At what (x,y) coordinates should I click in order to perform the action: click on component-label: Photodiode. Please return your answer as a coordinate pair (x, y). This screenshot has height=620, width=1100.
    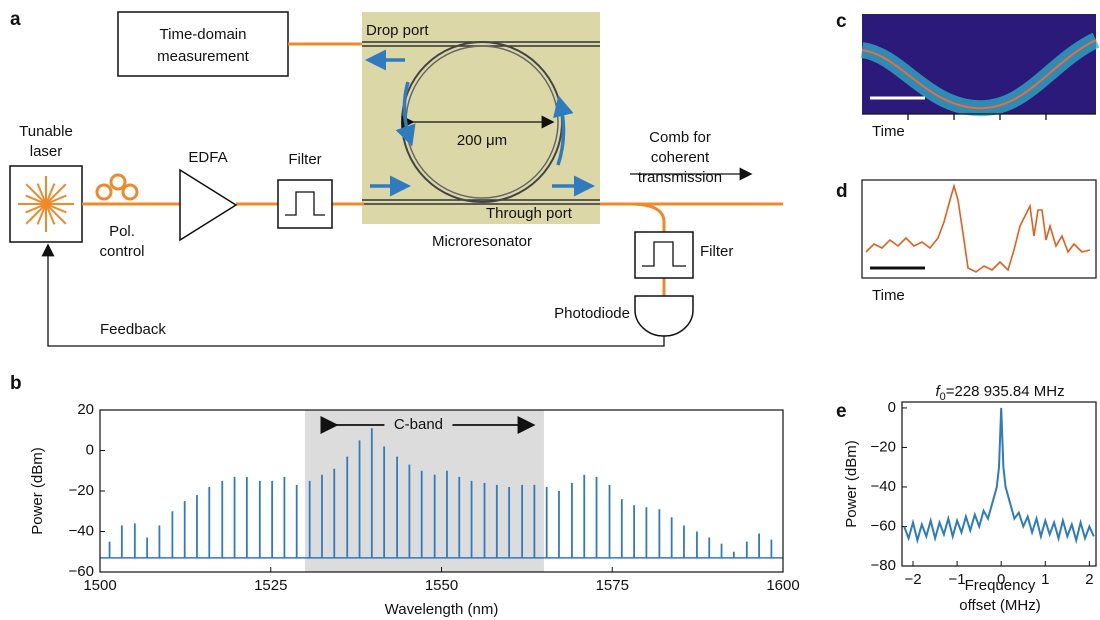
    Looking at the image, I should click on (592, 313).